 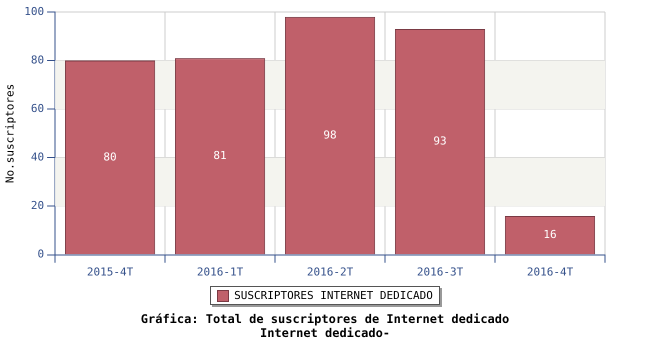 What do you see at coordinates (220, 271) in the screenshot?
I see `x-tick-label: 2016-1T` at bounding box center [220, 271].